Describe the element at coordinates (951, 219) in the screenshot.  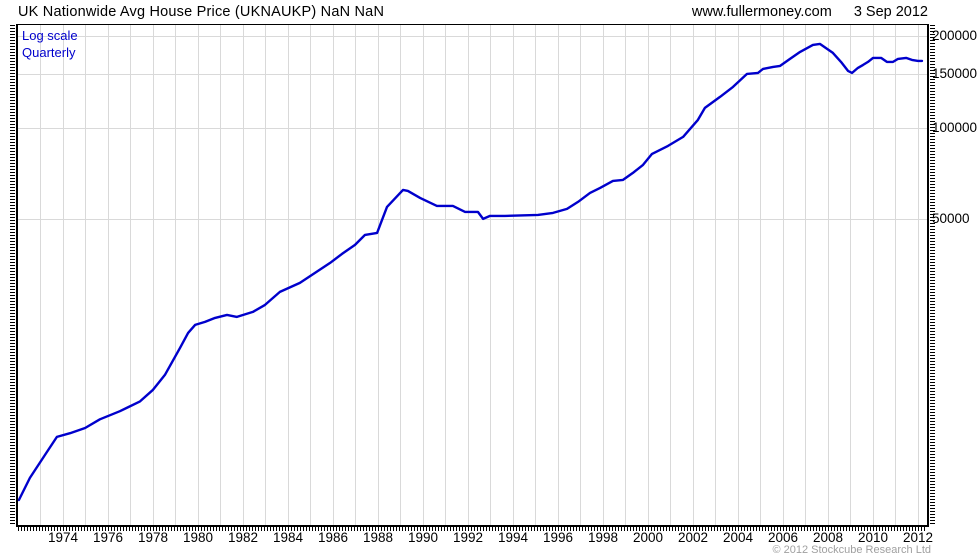
I see `y-axis-tick-label: 50000` at that location.